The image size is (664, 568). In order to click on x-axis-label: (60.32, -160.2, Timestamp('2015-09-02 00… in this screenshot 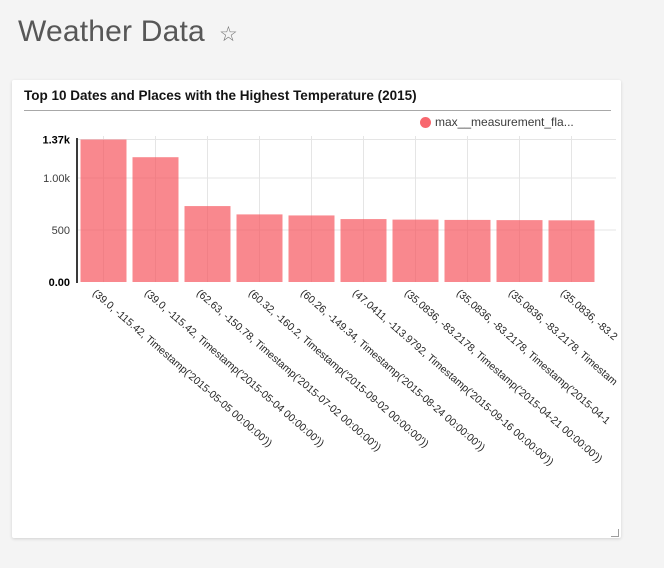, I will do `click(338, 368)`.